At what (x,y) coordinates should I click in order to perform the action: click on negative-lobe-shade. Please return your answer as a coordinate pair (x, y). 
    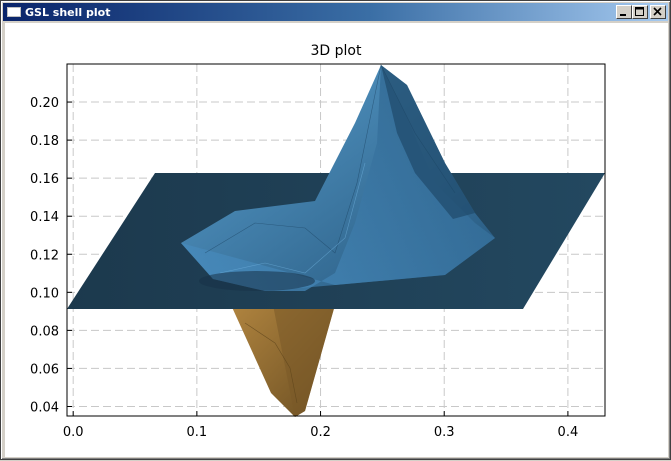
    Looking at the image, I should click on (304, 361).